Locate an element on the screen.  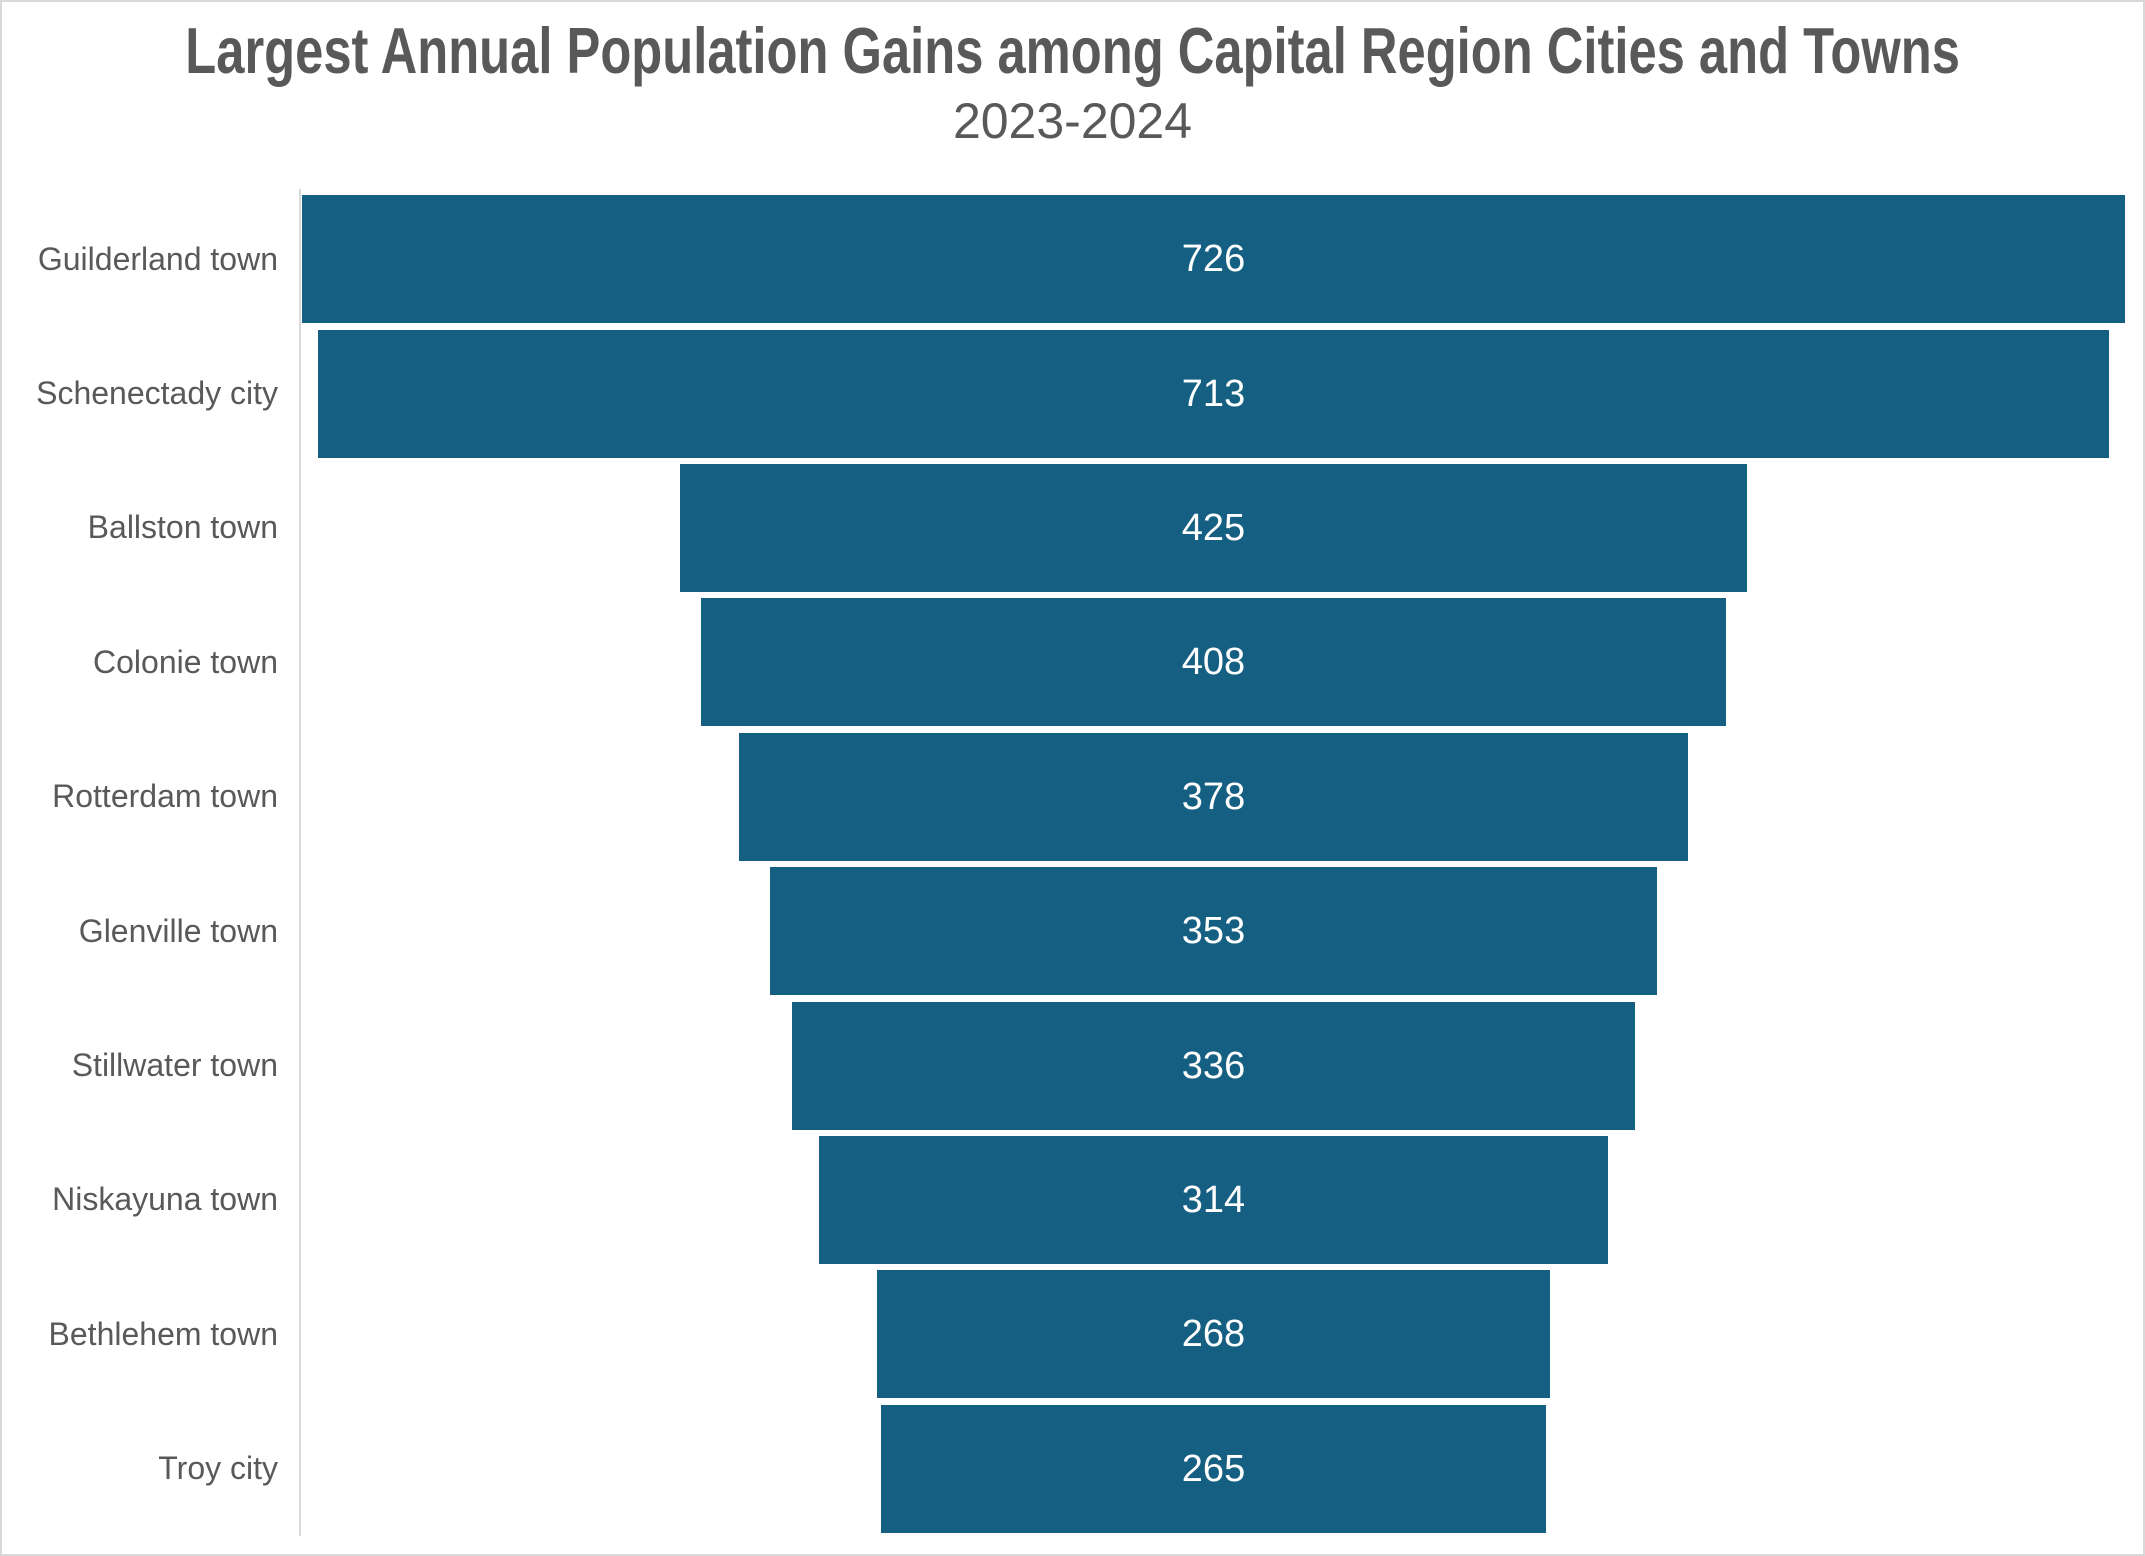
bar-row: 713 is located at coordinates (1213, 393).